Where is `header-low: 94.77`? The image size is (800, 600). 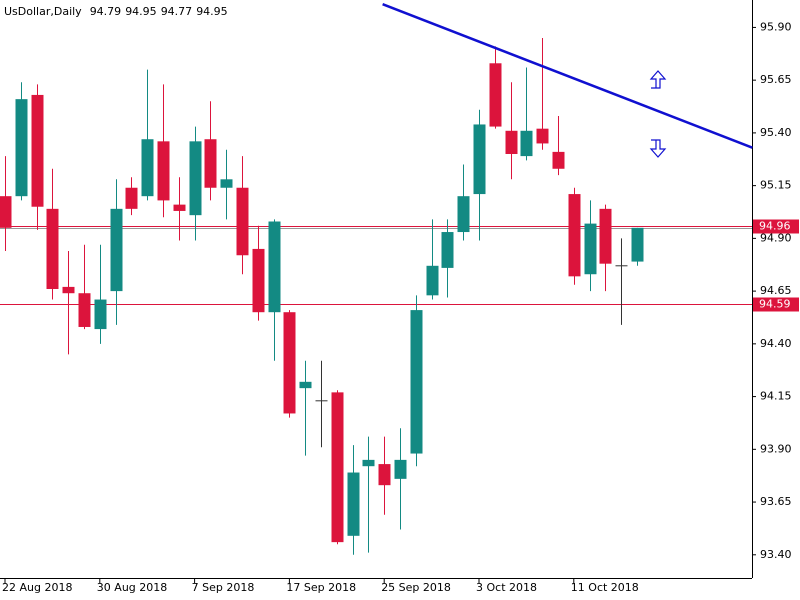
header-low: 94.77 is located at coordinates (177, 11).